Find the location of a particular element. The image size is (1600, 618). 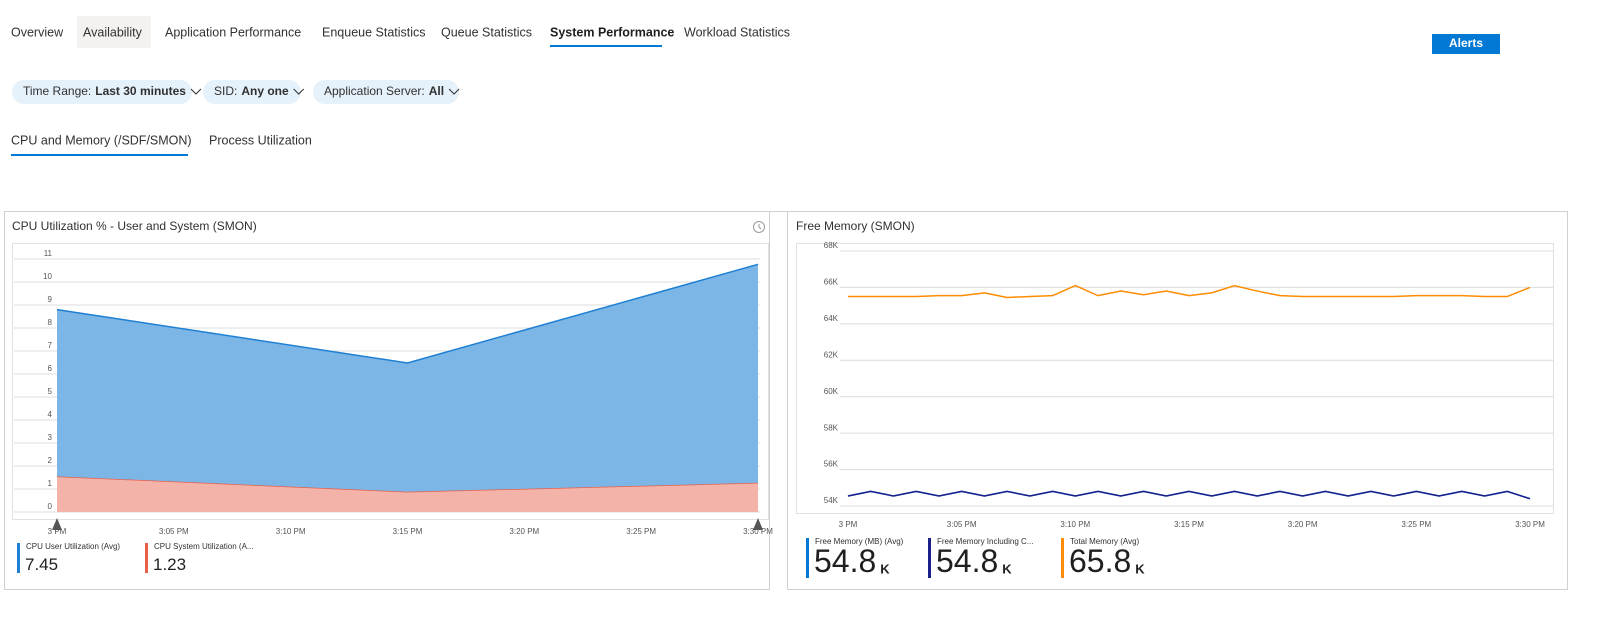

y-tick-label: 0 is located at coordinates (50, 506).